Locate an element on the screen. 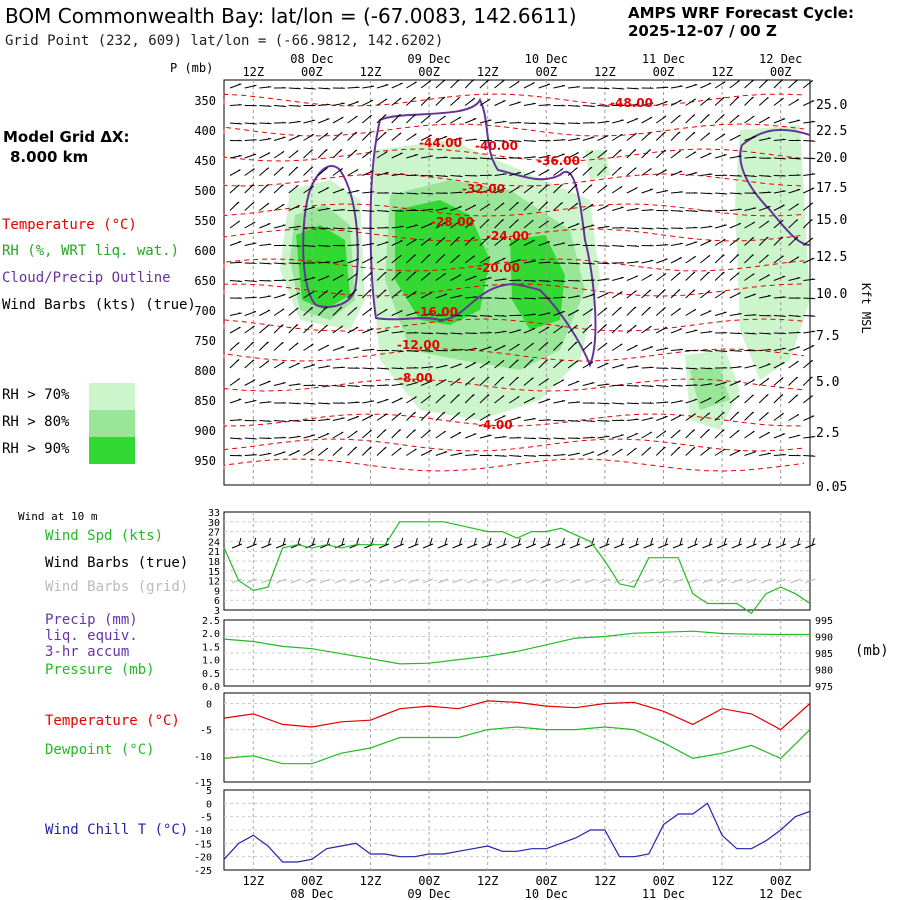 The image size is (900, 900). windchill-tick: 5 is located at coordinates (209, 791).